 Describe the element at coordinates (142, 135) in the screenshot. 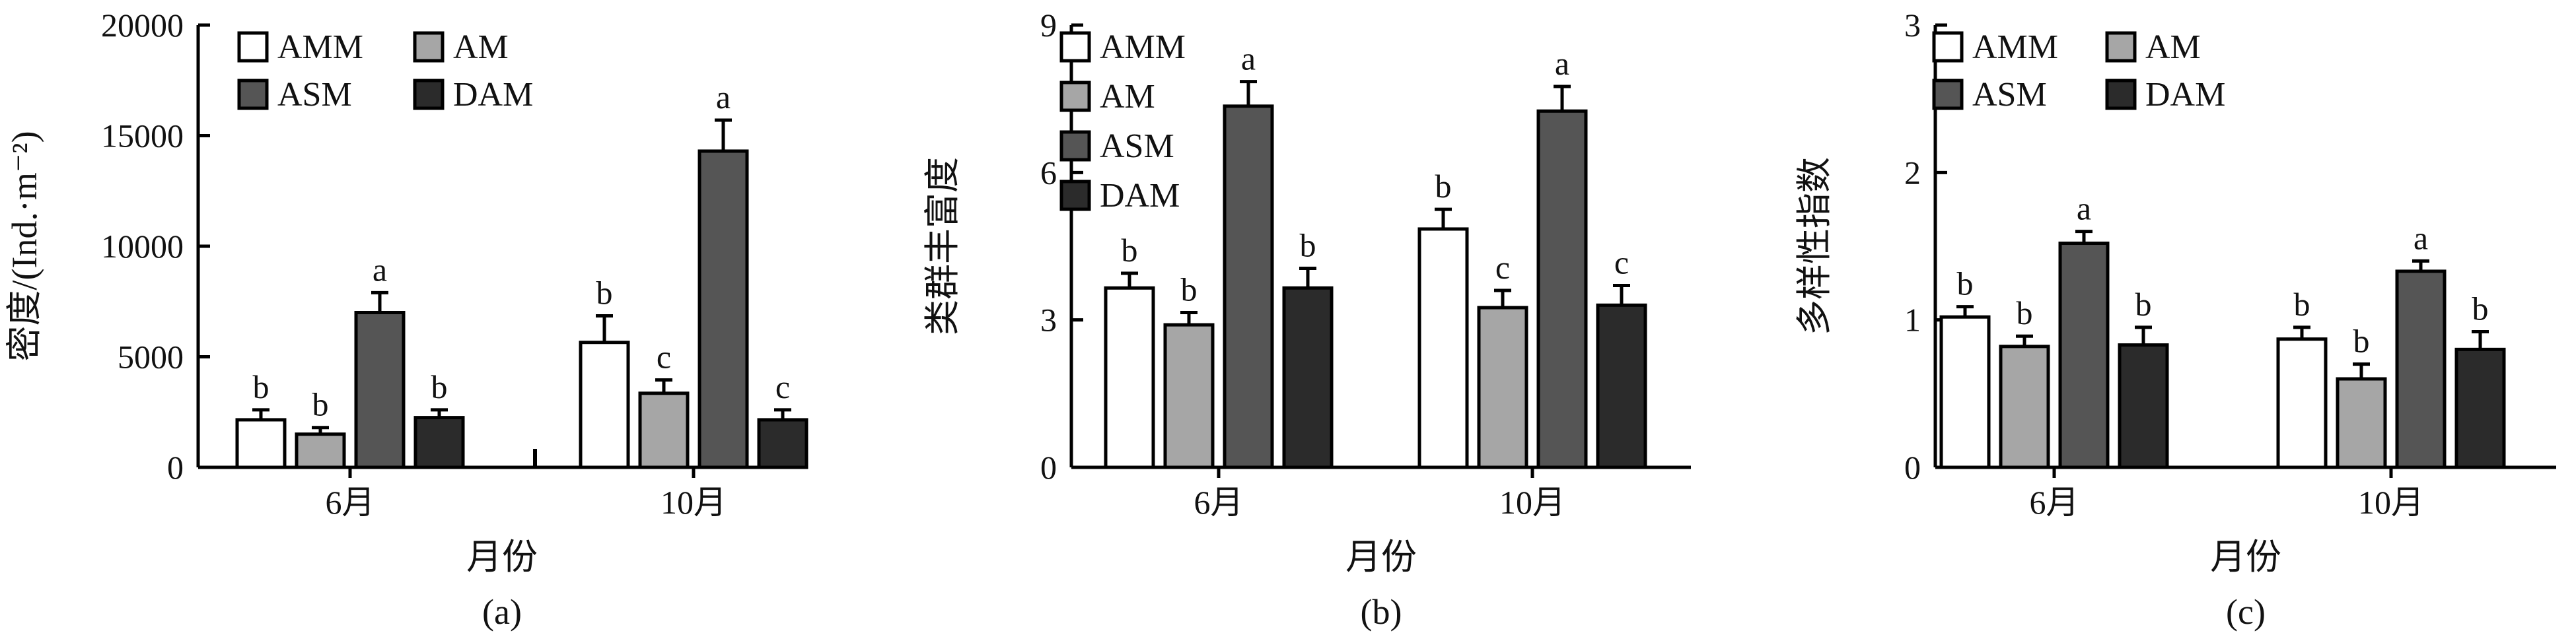

I see `y-tick-label: 15000` at that location.